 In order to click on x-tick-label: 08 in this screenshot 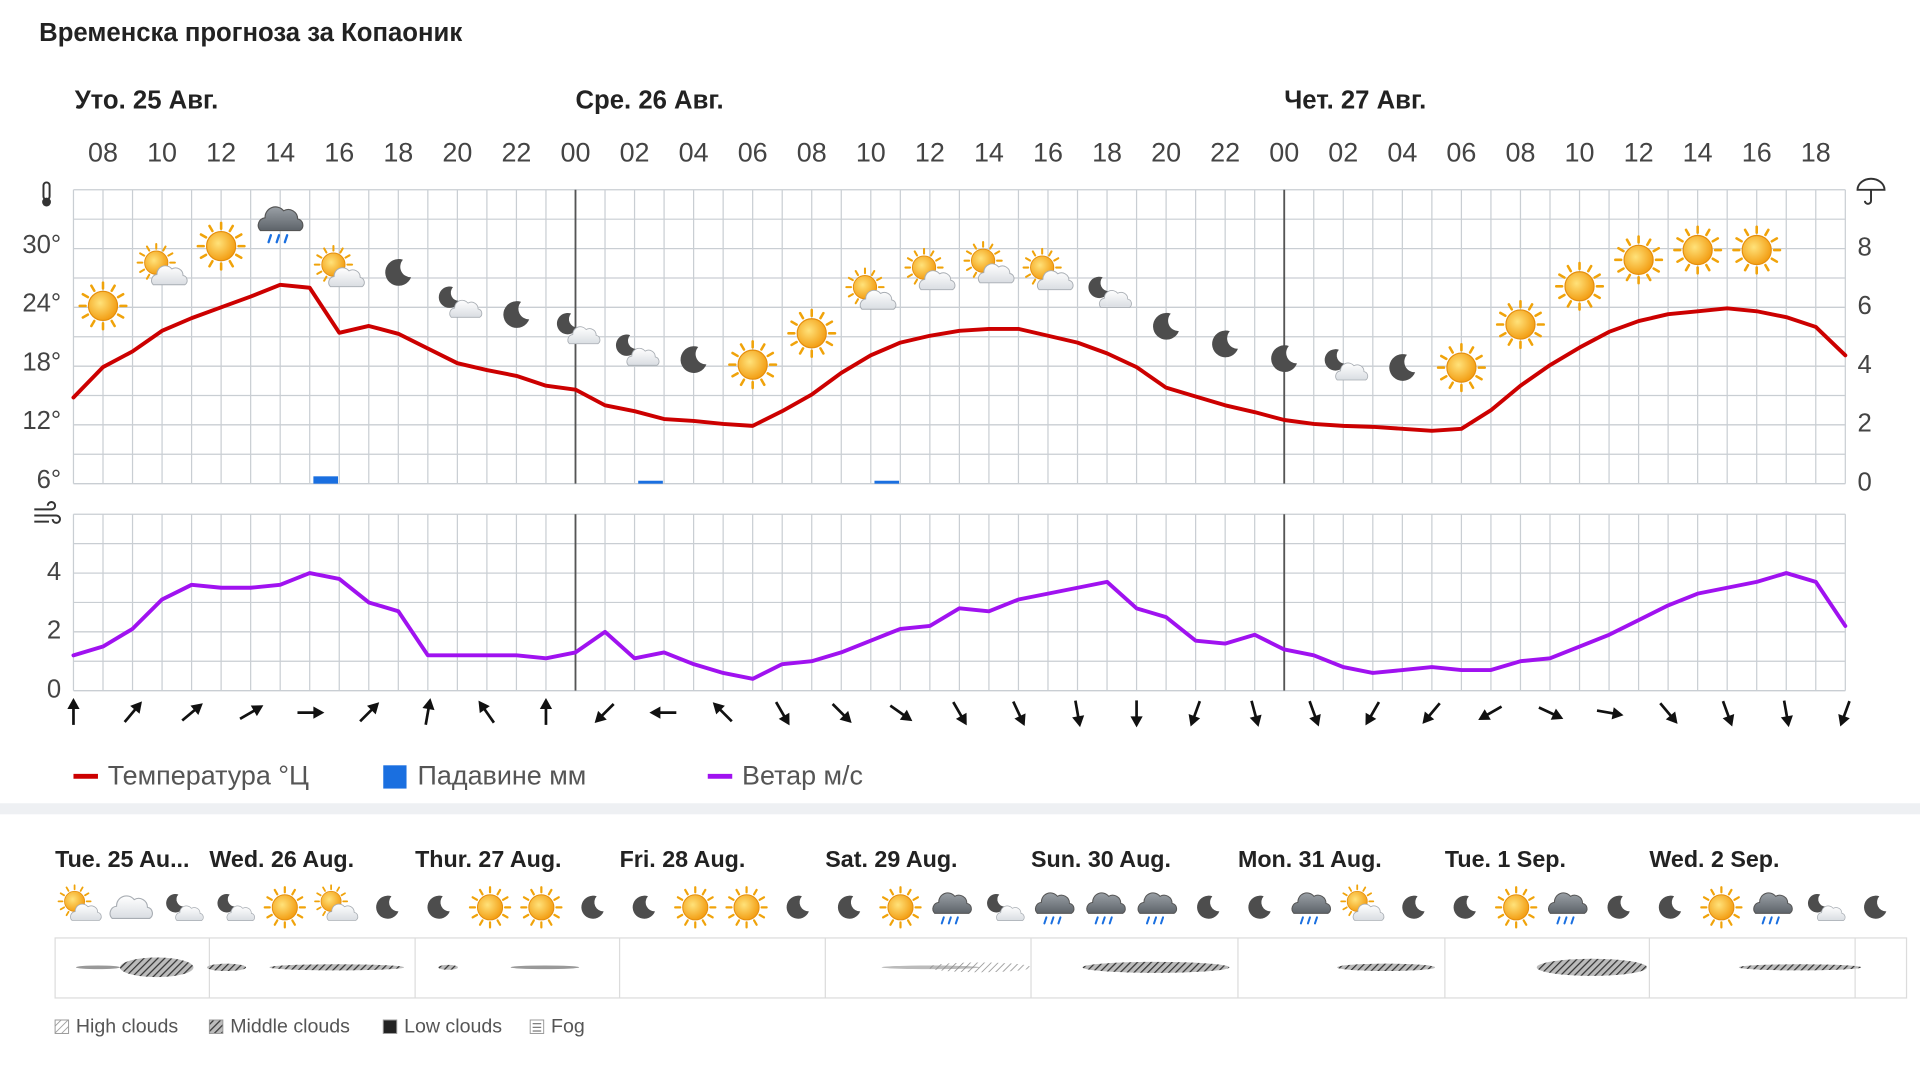, I will do `click(1520, 152)`.